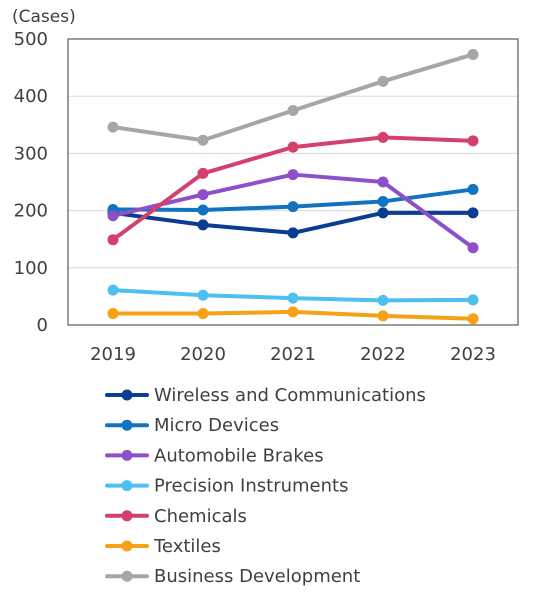 This screenshot has width=544, height=601. I want to click on y-axis-label: (Cases), so click(44, 17).